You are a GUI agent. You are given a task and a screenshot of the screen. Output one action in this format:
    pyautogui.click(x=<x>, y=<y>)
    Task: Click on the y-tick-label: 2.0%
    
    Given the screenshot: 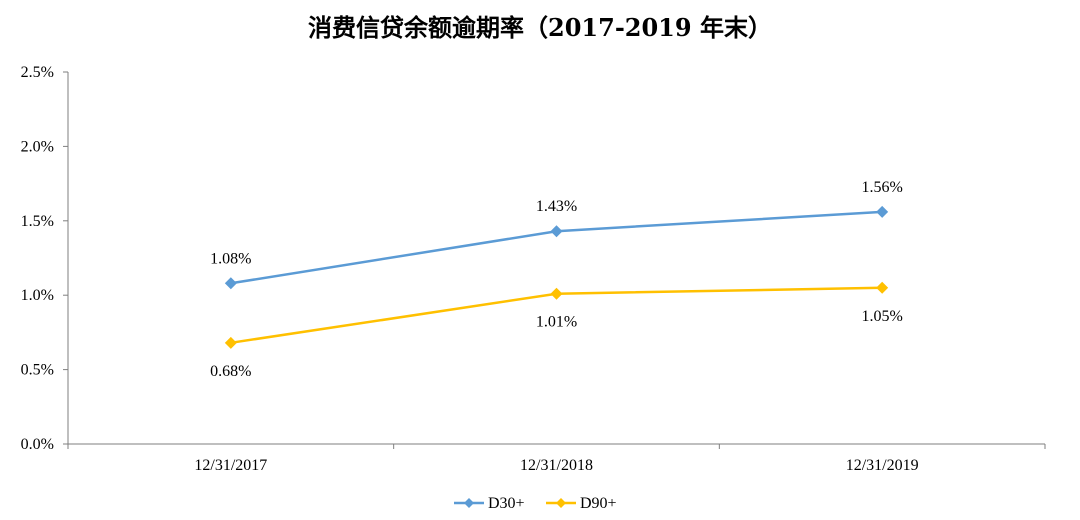 What is the action you would take?
    pyautogui.click(x=37, y=146)
    